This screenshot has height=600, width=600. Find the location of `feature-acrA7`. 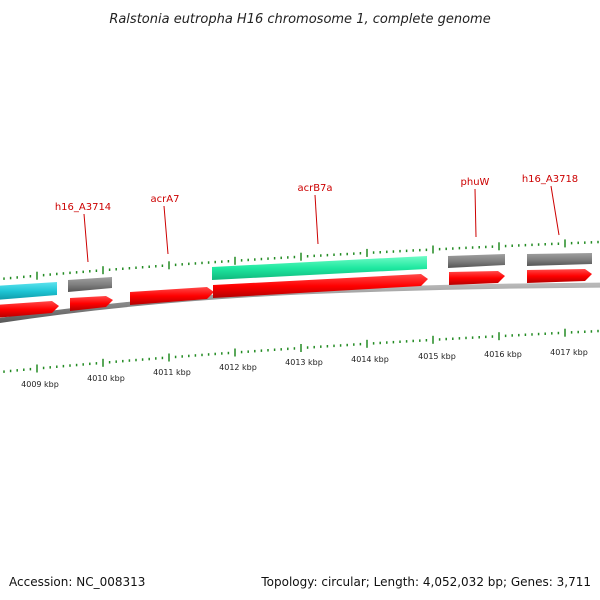

feature-acrA7 is located at coordinates (172, 296).